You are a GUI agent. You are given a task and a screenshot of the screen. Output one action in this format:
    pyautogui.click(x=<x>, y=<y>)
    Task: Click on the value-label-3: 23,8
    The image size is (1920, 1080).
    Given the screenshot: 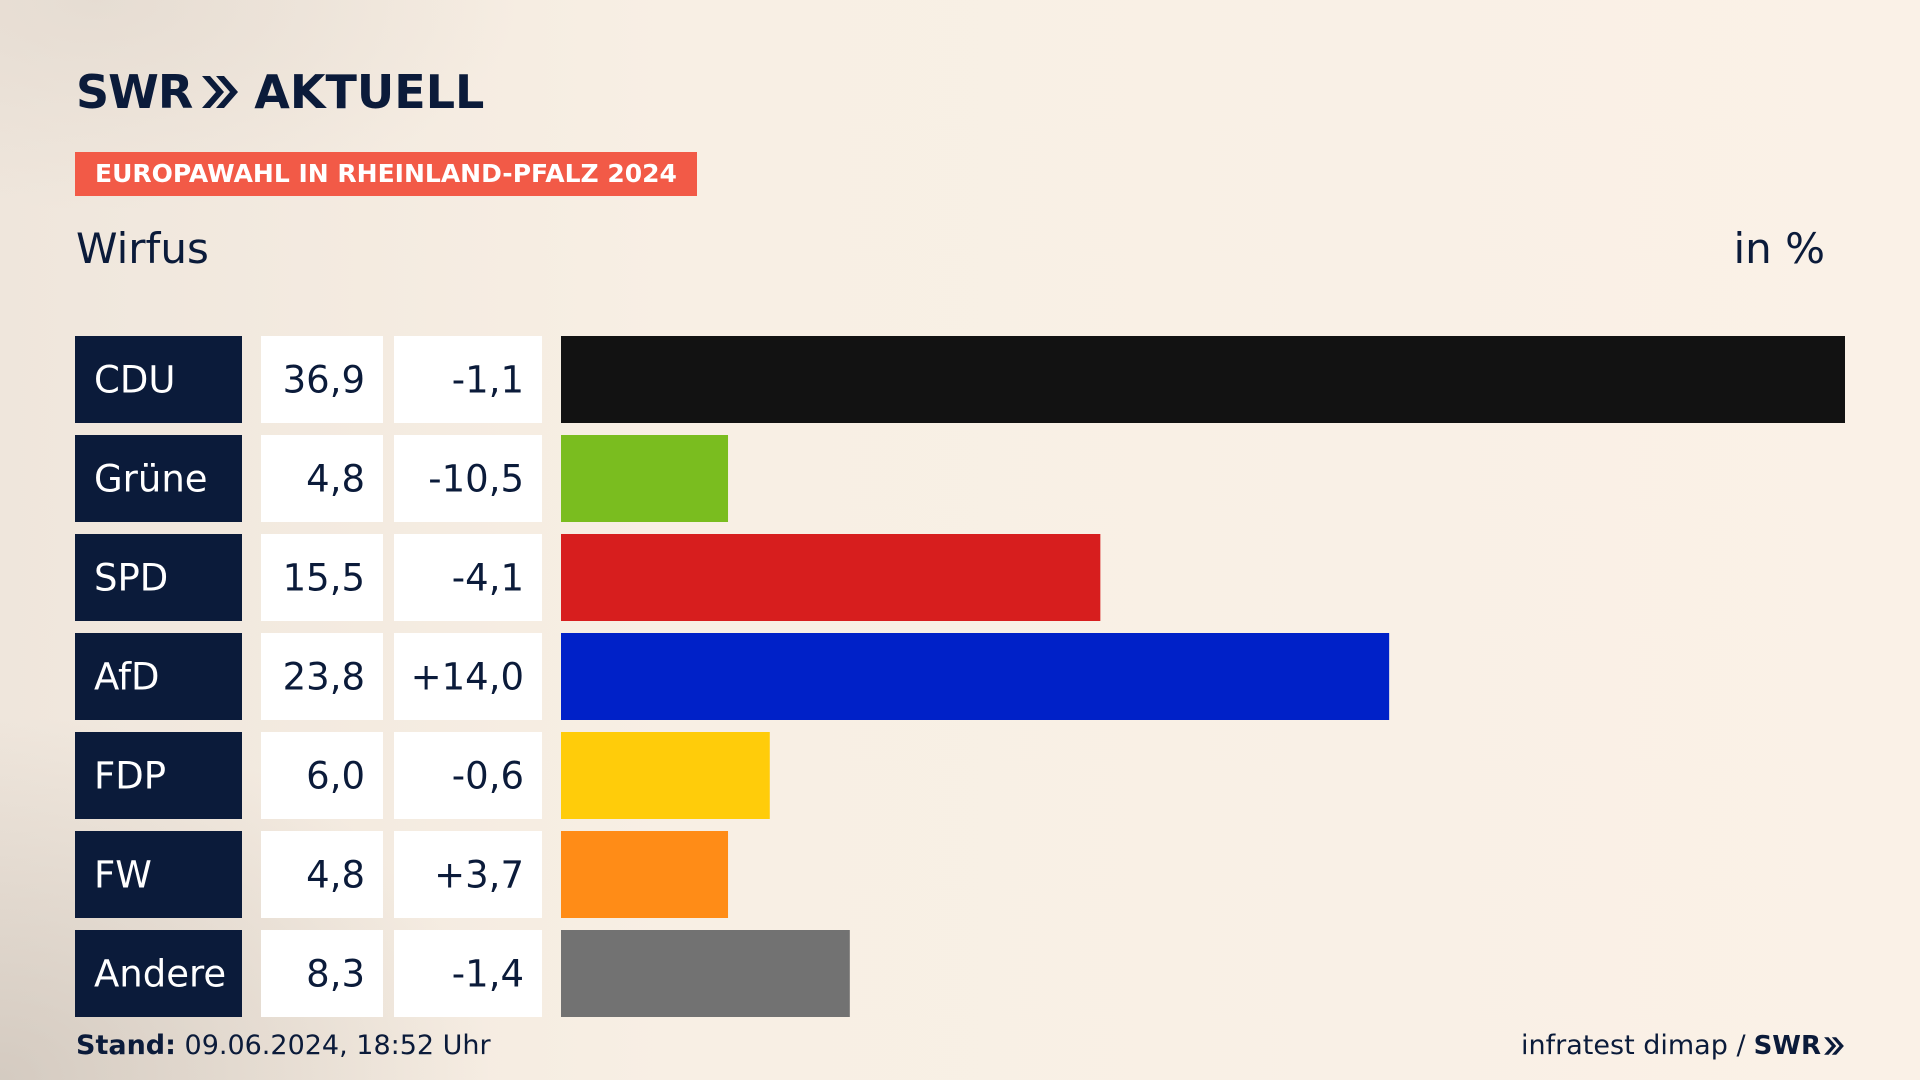 What is the action you would take?
    pyautogui.click(x=324, y=677)
    